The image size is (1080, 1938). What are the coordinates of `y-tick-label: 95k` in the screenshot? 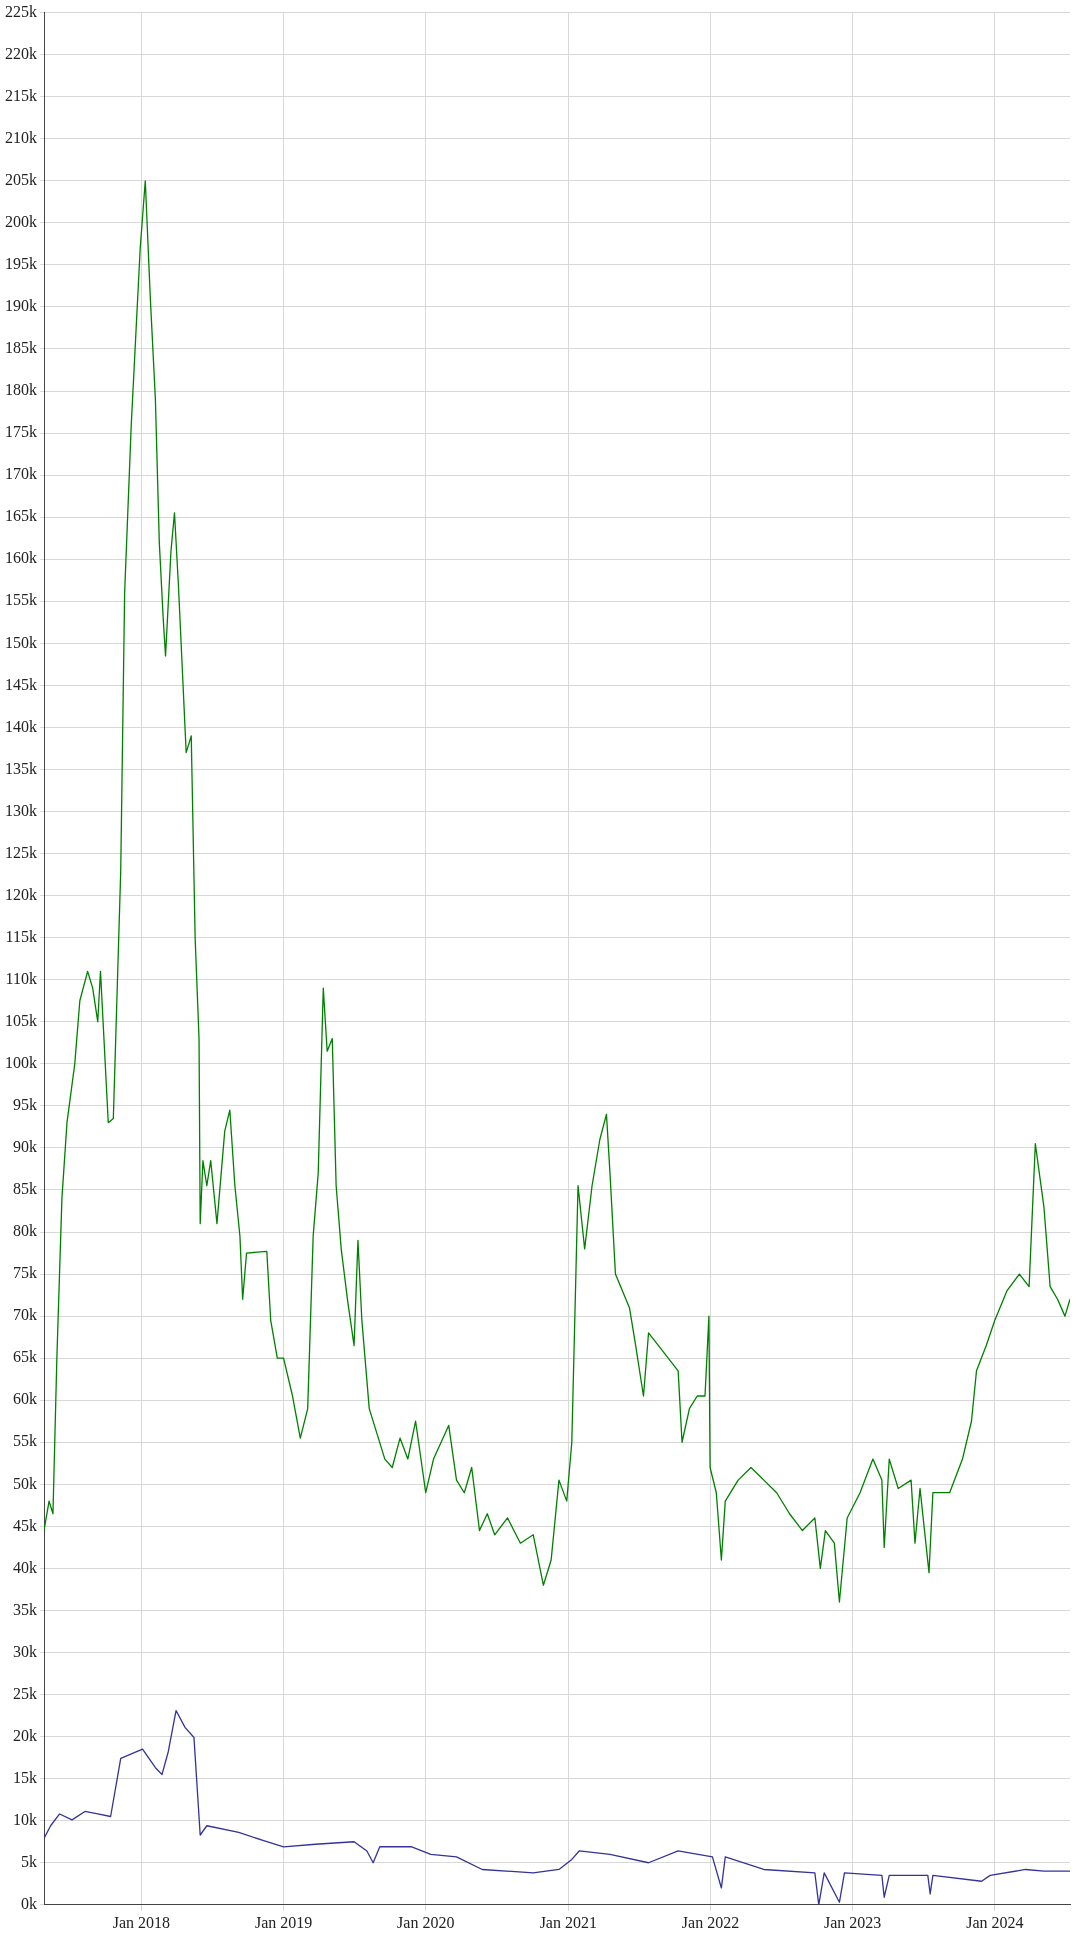 It's located at (25, 1105).